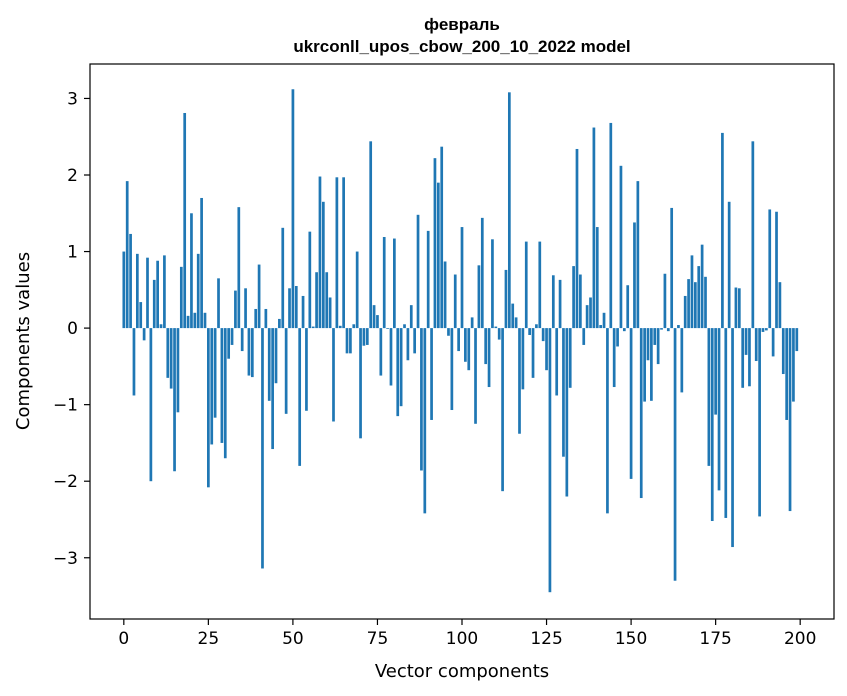 The image size is (847, 696). I want to click on y-axis-ticks: −3 −2 −1 0 1 2 3, so click(71, 329).